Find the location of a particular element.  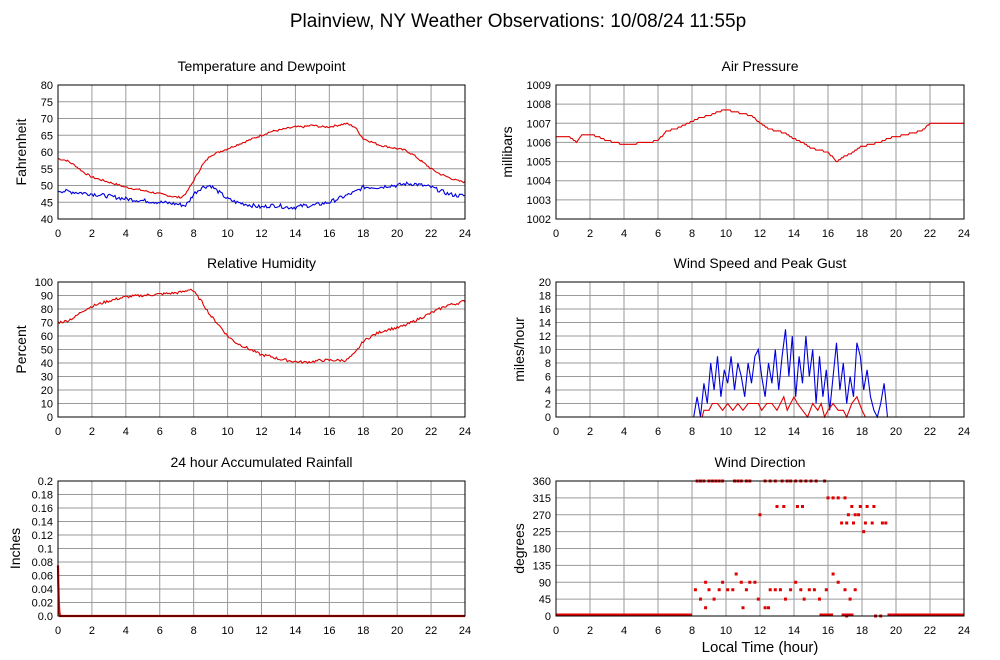

rain-x-tick-label: 16 is located at coordinates (329, 631).